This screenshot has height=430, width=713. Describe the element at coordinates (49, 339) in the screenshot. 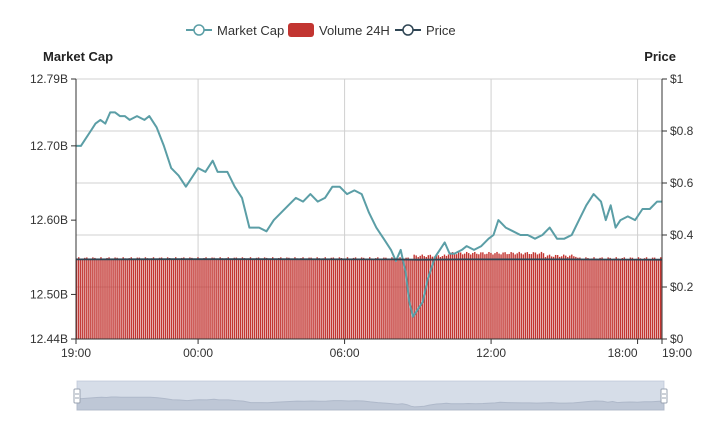

I see `y-left-tick-label: 12.44B` at that location.